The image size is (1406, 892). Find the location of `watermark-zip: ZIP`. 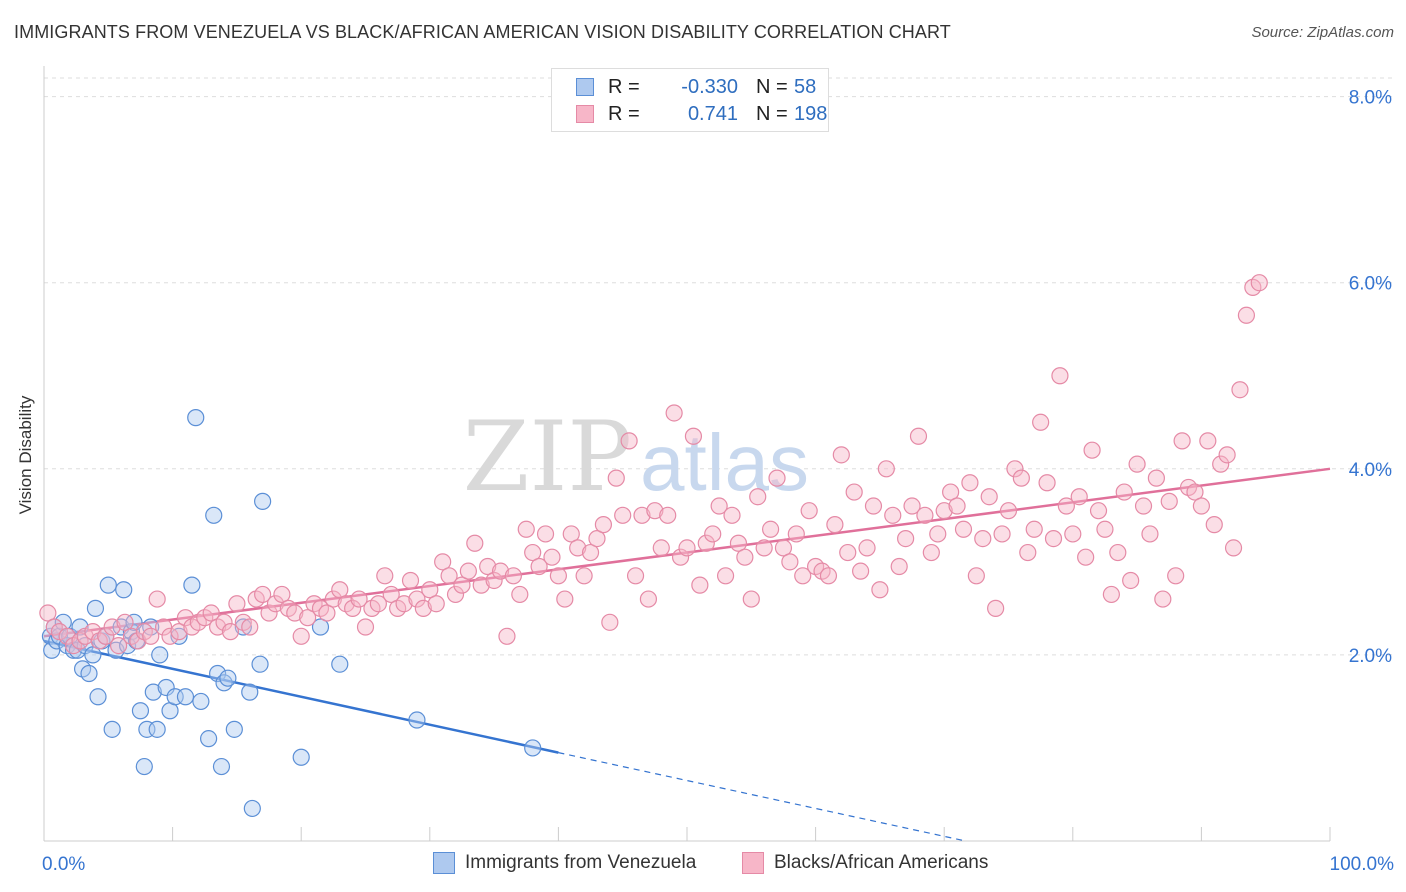

watermark-zip: ZIP is located at coordinates (547, 457).